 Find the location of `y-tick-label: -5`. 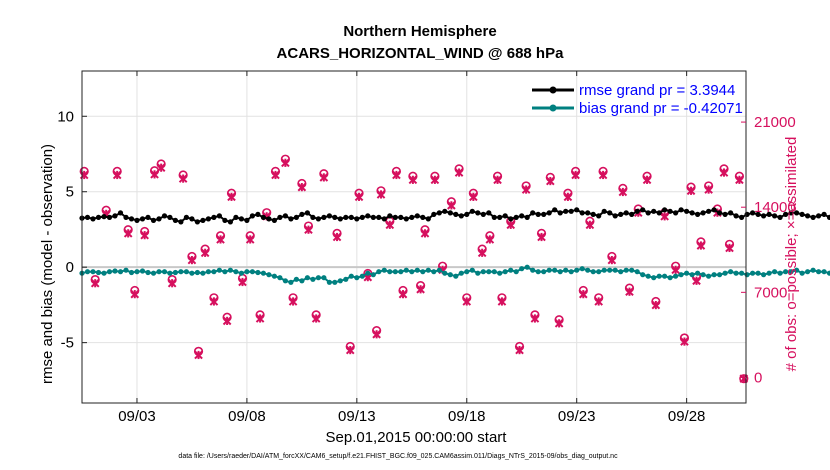

y-tick-label: -5 is located at coordinates (67, 343).